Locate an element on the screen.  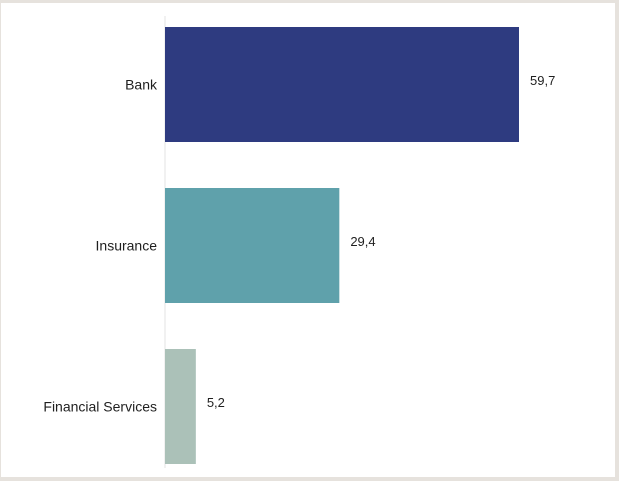
category-label-financial-services: Financial Services is located at coordinates (100, 407).